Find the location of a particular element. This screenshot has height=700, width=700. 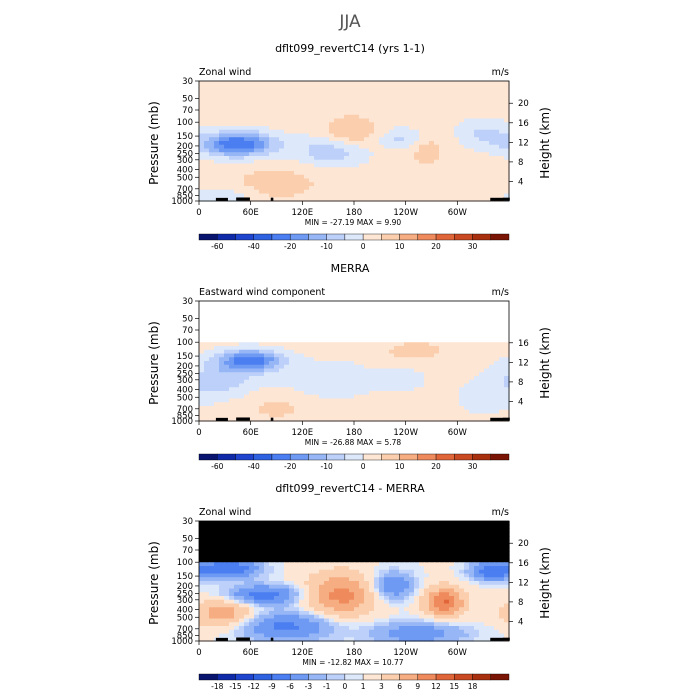

min-max-stats: MIN = -27.19 MAX = 9.90 is located at coordinates (353, 222).